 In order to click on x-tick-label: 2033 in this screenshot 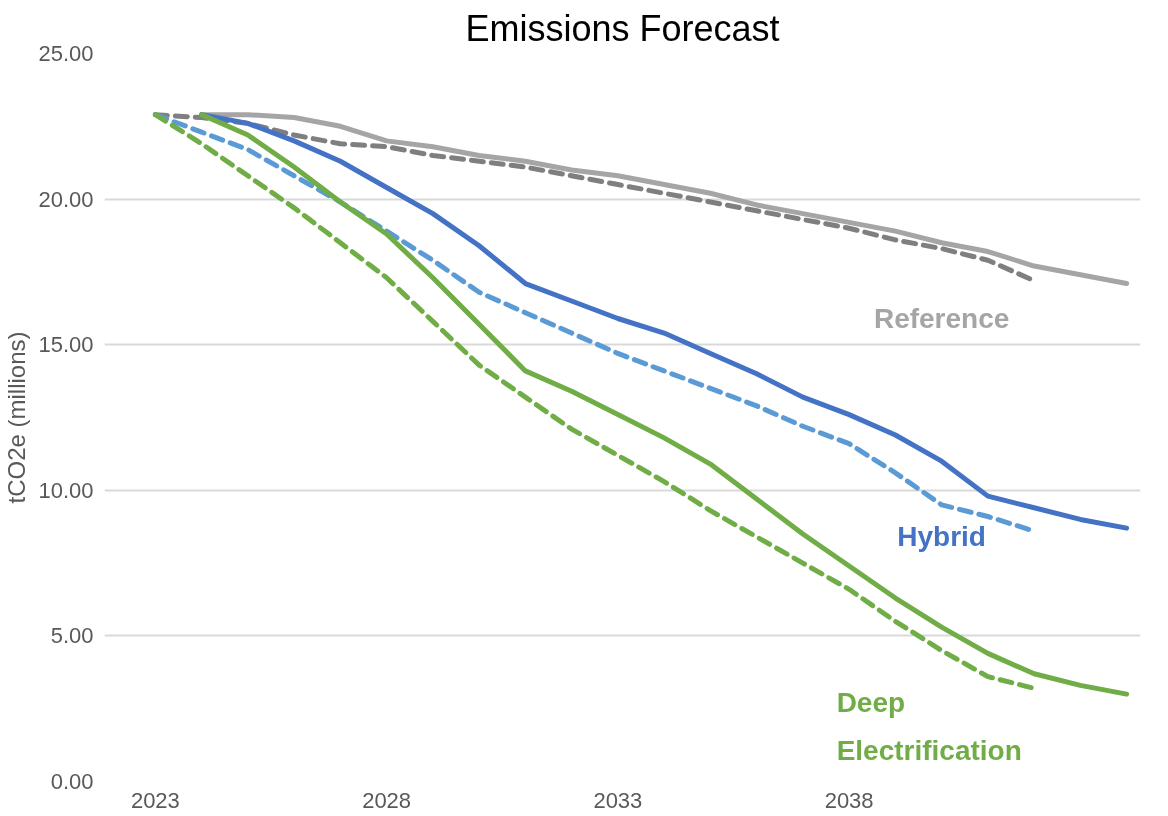, I will do `click(618, 800)`.